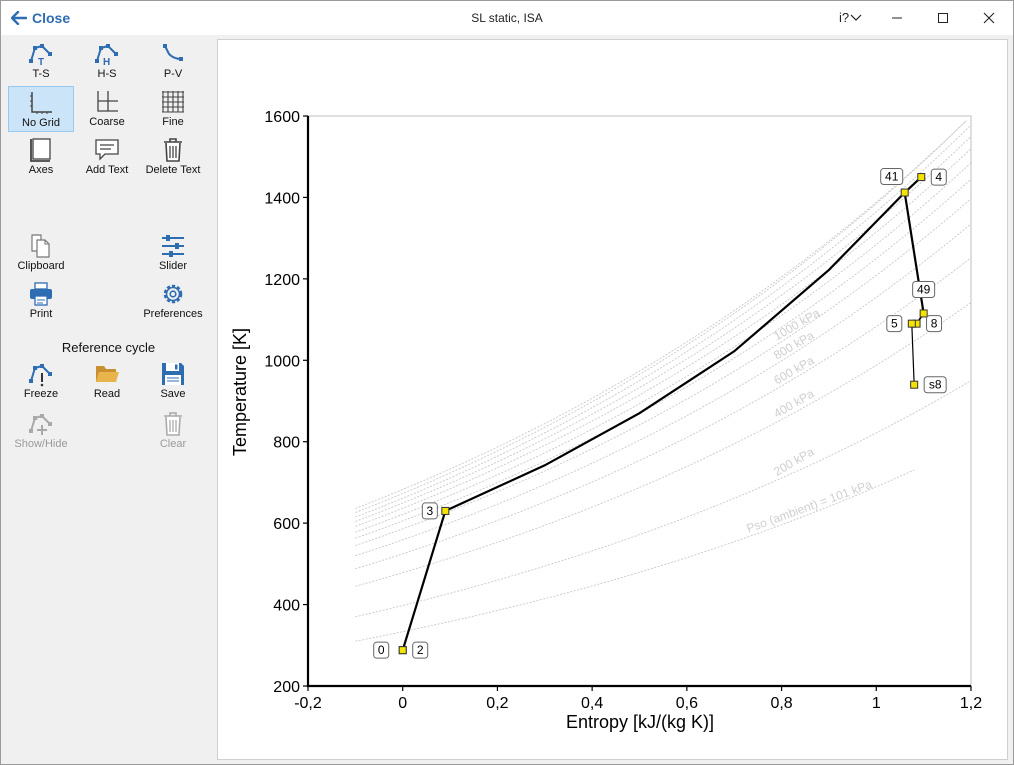 Image resolution: width=1014 pixels, height=765 pixels. I want to click on minimize-button, so click(897, 18).